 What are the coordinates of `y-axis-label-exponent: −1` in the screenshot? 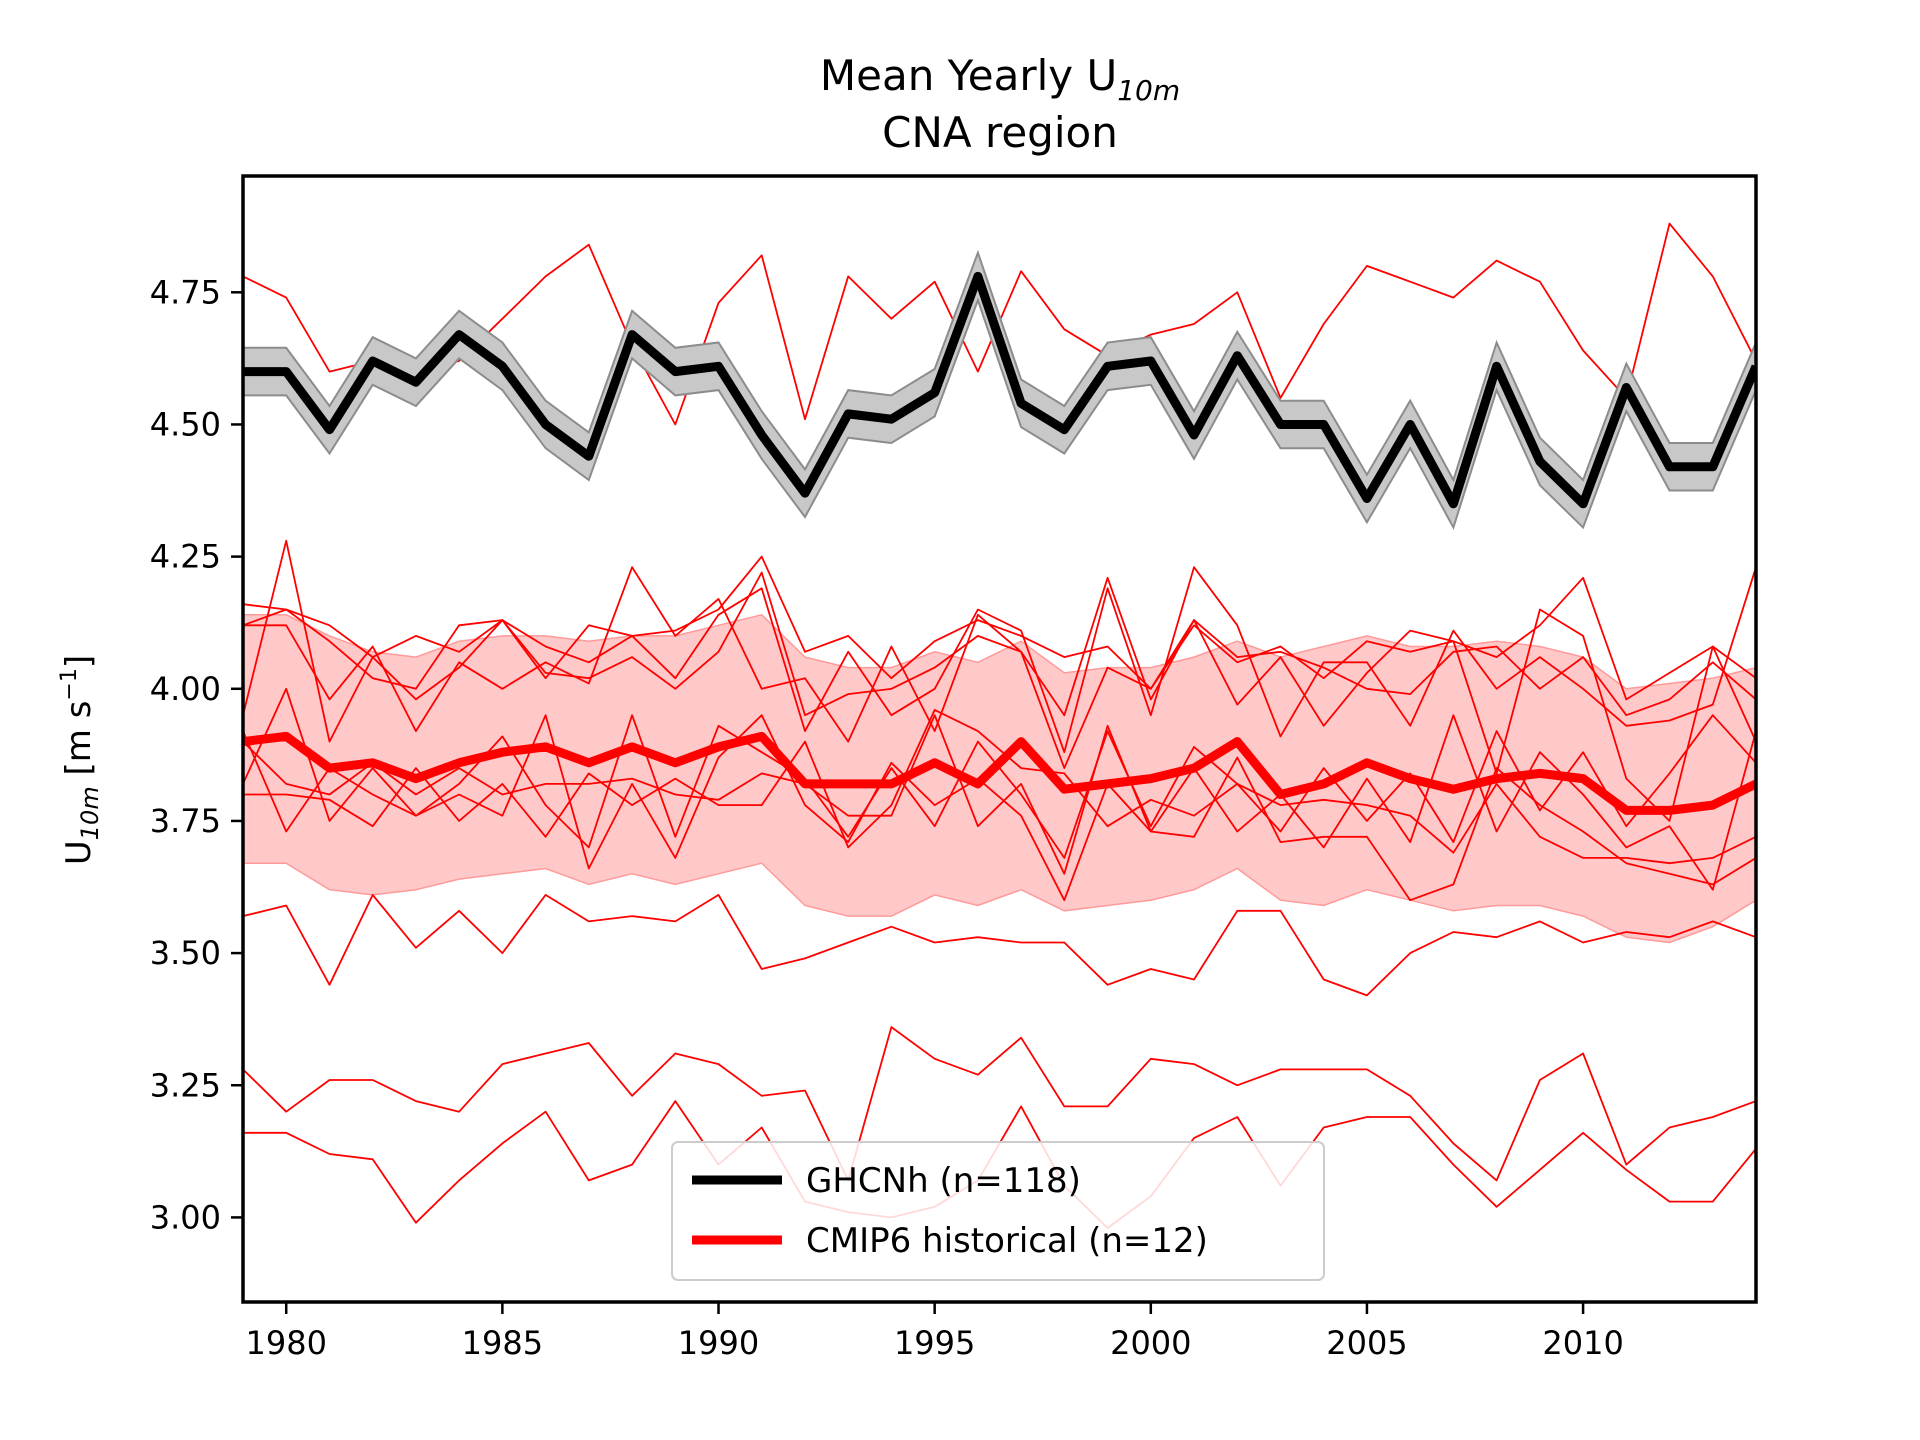 It's located at (69, 684).